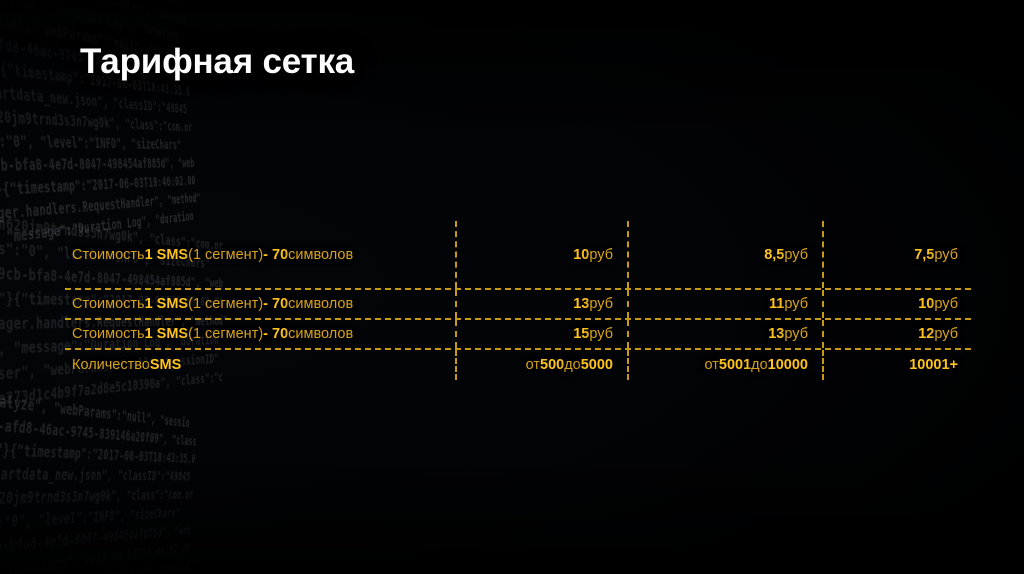 This screenshot has width=1024, height=574. I want to click on row-value-col1: 15 руб, so click(541, 334).